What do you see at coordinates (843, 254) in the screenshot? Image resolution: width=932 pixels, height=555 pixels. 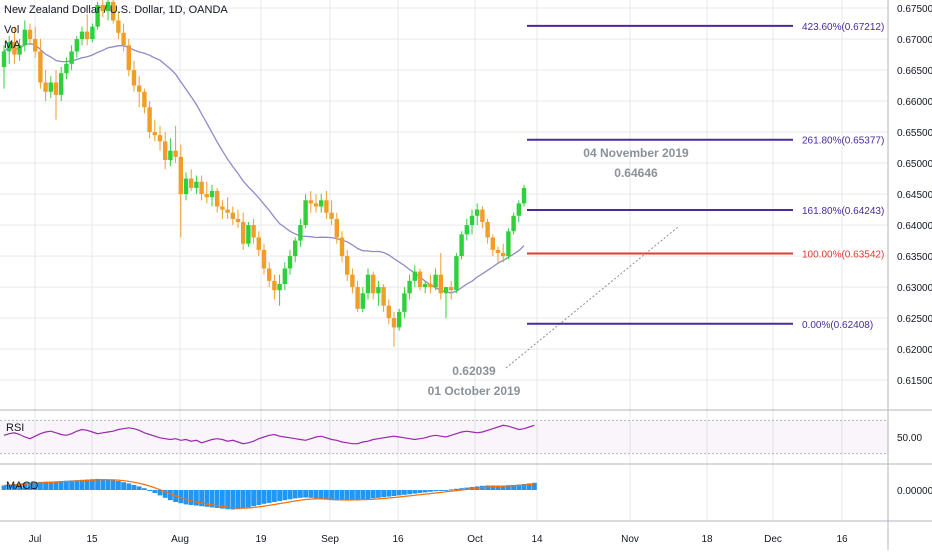 I see `fib-level-label: 100.00%(0.63542)` at bounding box center [843, 254].